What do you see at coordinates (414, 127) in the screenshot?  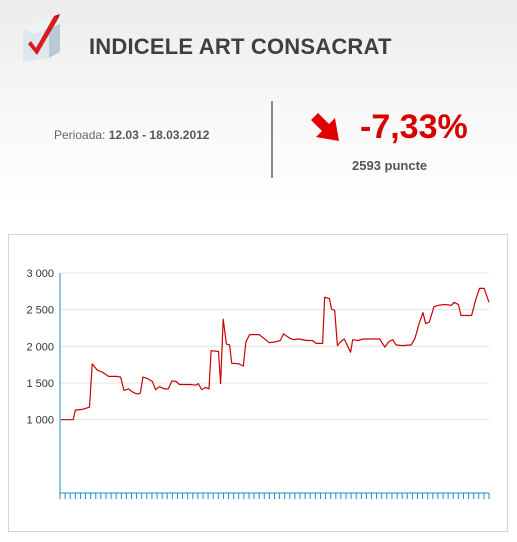 I see `change-percent: -7,33%` at bounding box center [414, 127].